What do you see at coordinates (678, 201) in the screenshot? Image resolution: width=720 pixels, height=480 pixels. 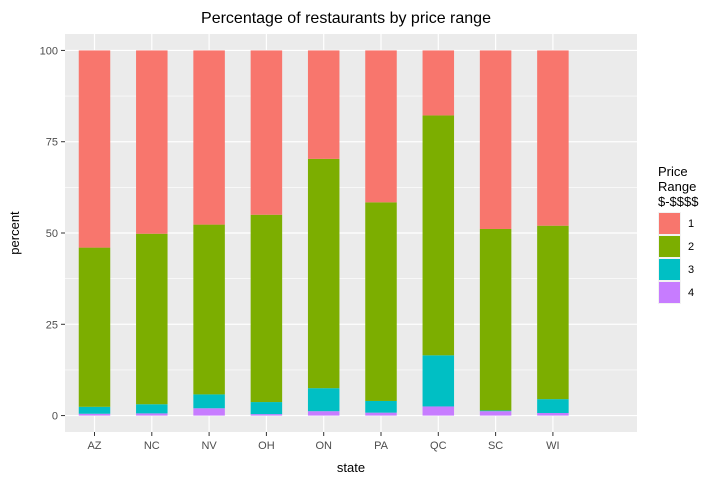 I see `legend-title-line: $-$$$$` at bounding box center [678, 201].